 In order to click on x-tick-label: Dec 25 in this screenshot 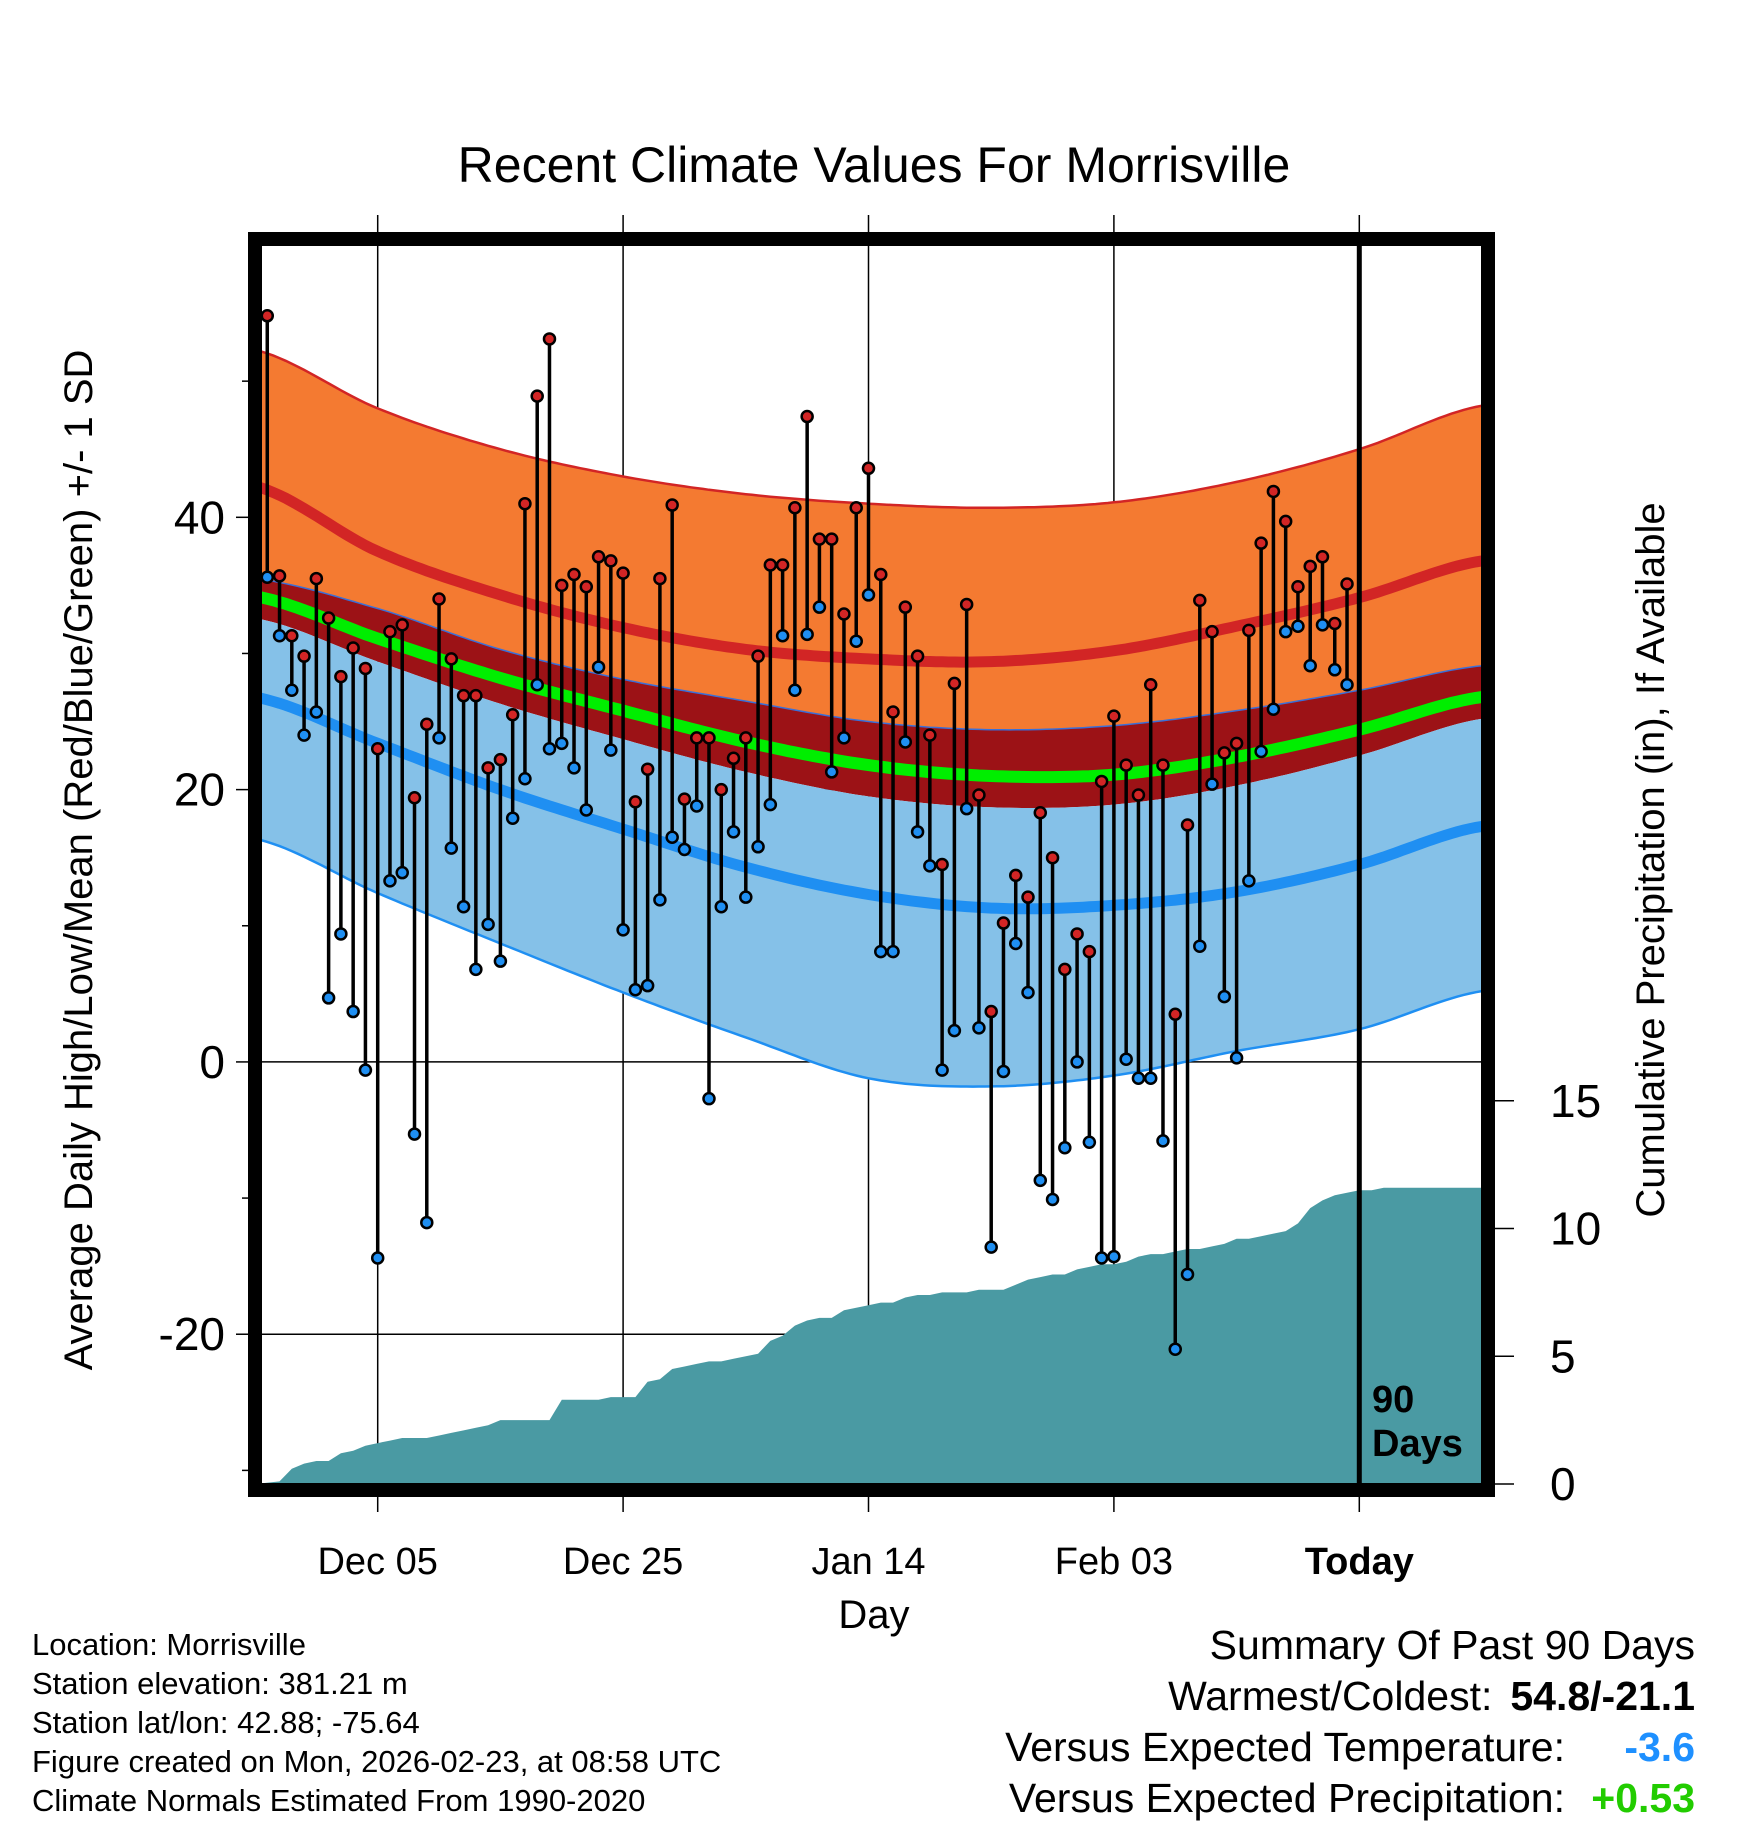, I will do `click(623, 1562)`.